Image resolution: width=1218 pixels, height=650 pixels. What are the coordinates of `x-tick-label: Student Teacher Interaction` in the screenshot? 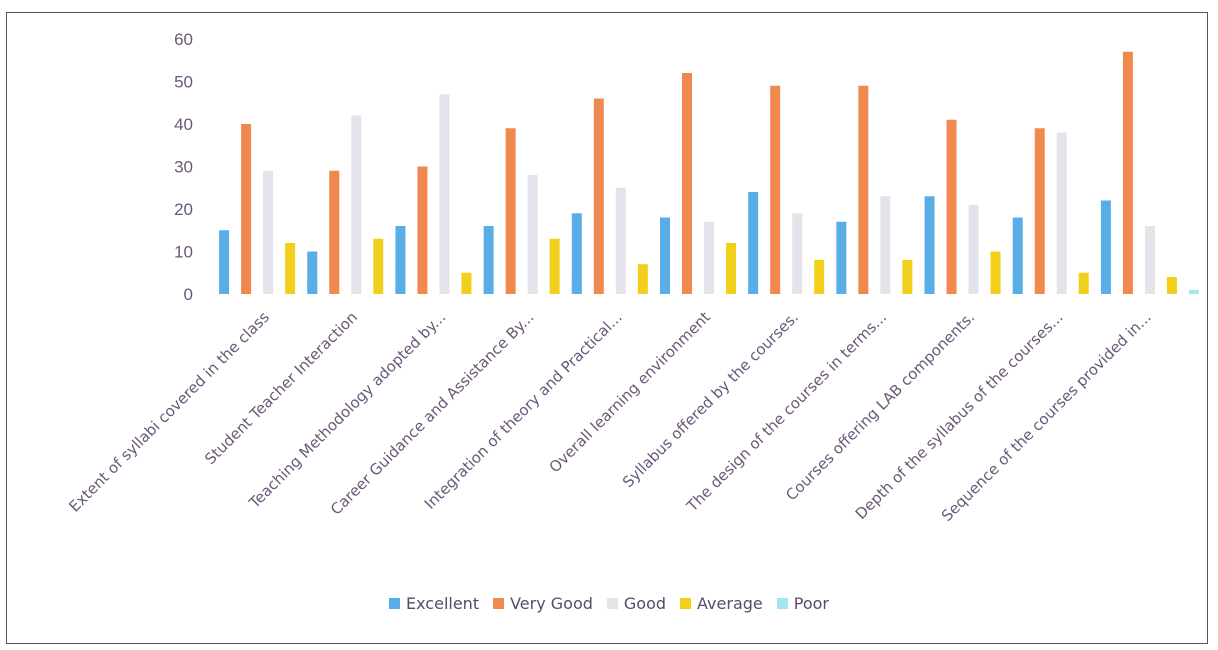 It's located at (281, 388).